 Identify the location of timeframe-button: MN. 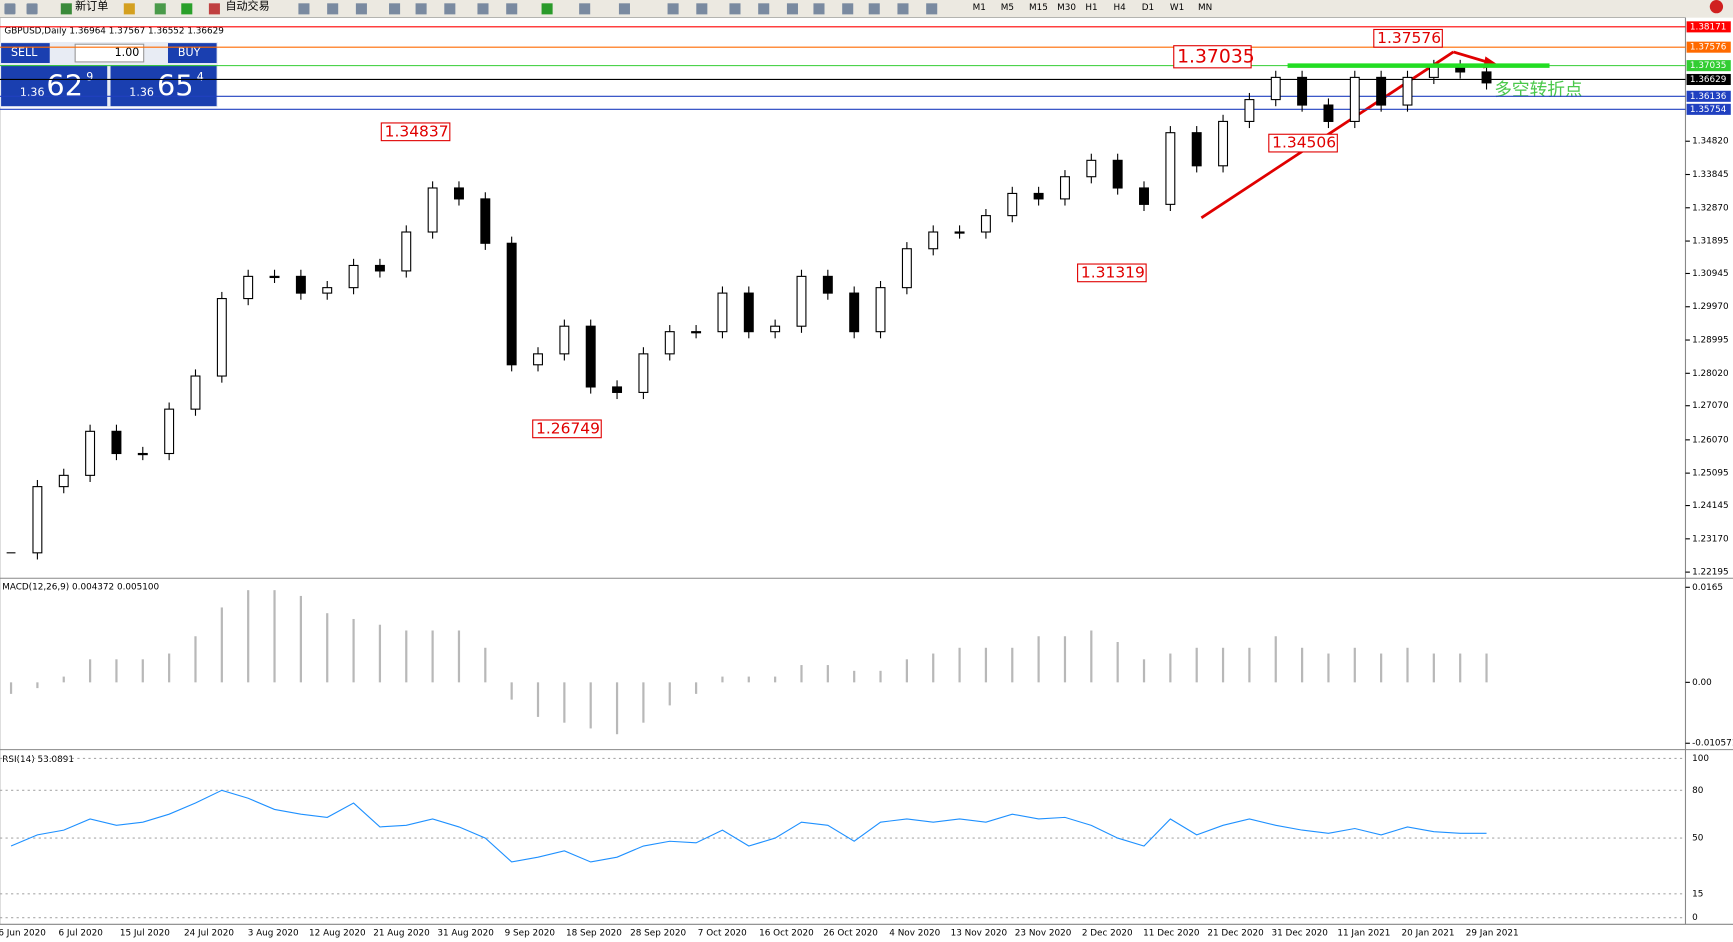
(1205, 8).